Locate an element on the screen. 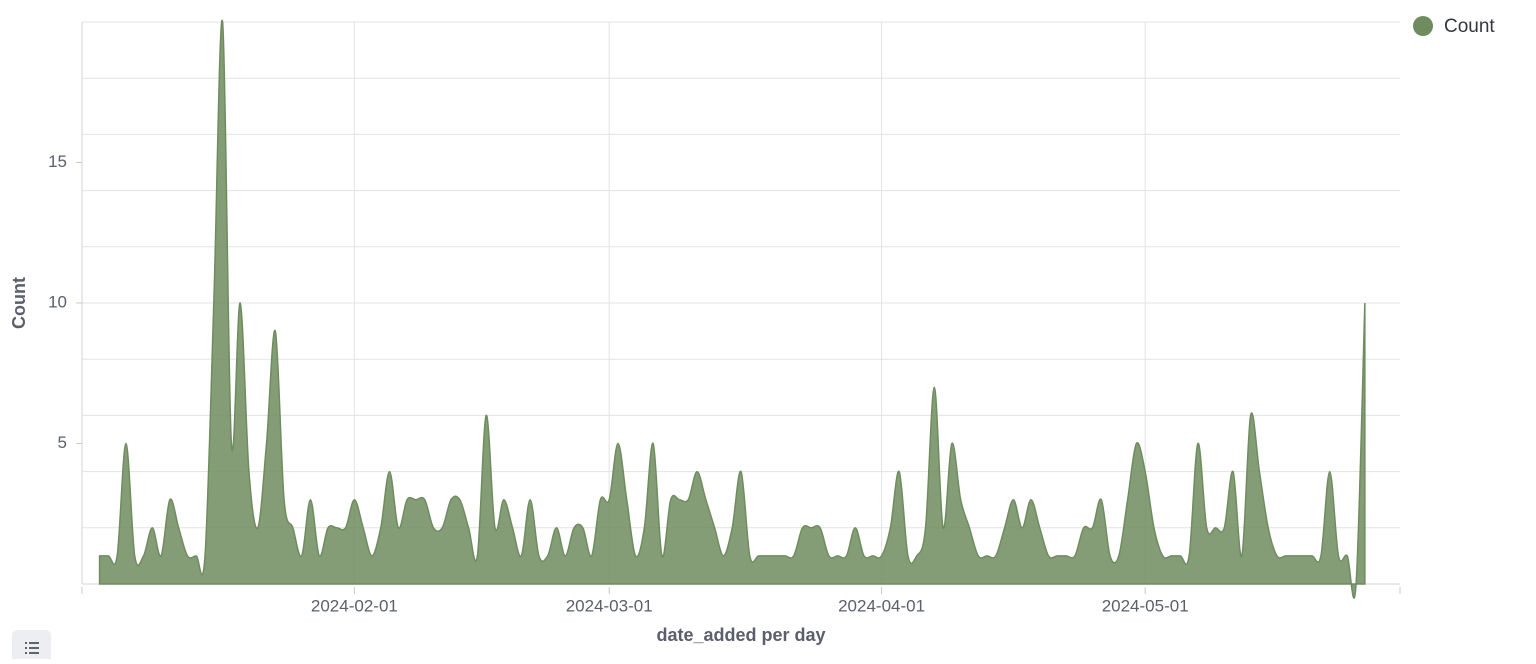 The image size is (1536, 664). y-tick-label: 15 is located at coordinates (57, 161).